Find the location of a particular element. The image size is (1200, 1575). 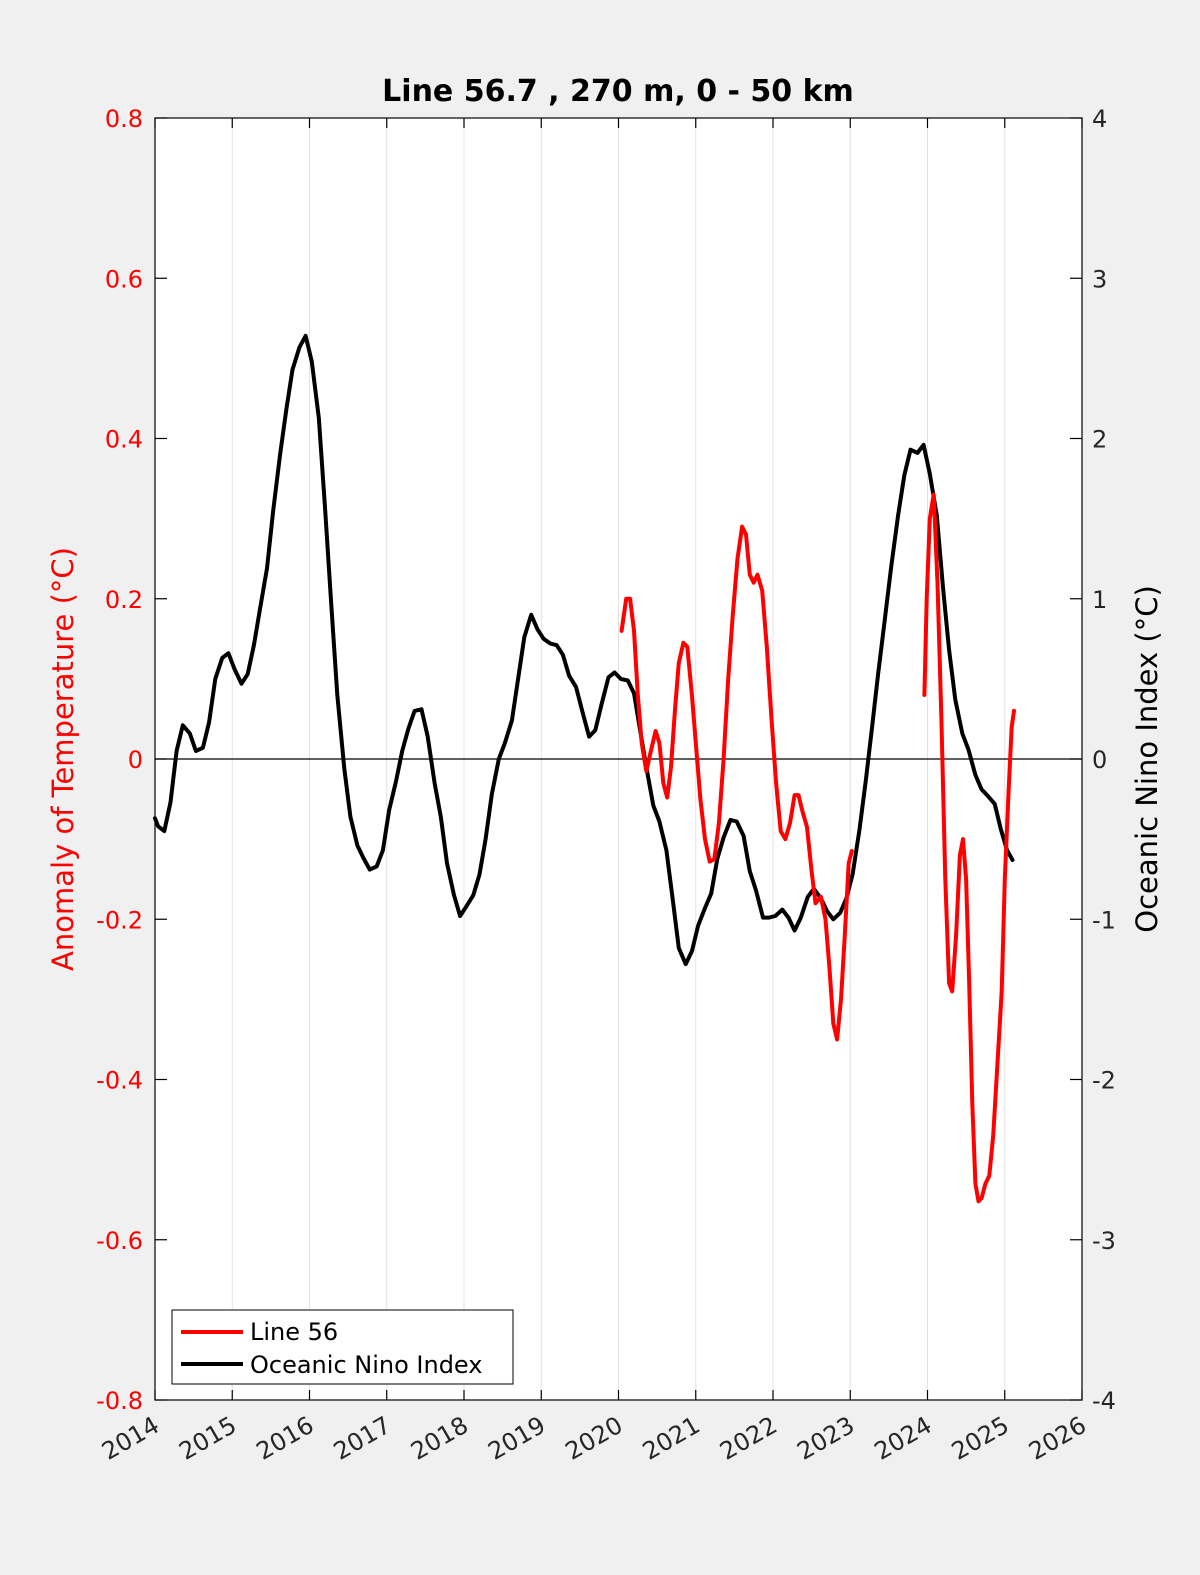

y2-tick-label: -4 is located at coordinates (1104, 1401).